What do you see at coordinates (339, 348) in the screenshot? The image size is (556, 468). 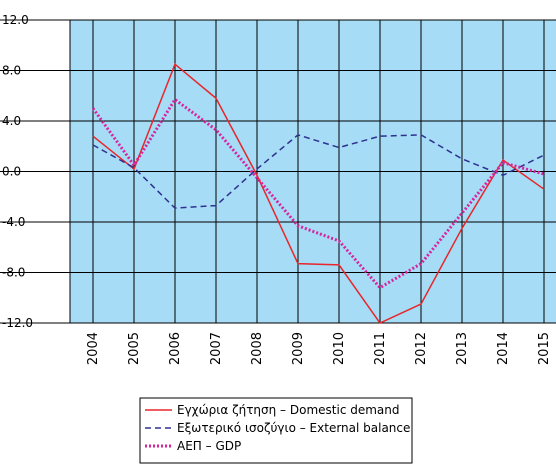 I see `x-tick-label: 2010` at bounding box center [339, 348].